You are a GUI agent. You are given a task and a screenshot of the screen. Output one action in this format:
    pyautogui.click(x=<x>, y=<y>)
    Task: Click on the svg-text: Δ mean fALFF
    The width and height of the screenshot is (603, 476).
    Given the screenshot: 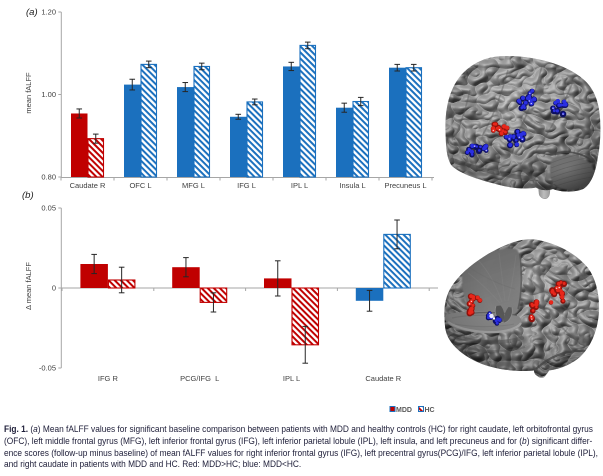 What is the action you would take?
    pyautogui.click(x=28, y=286)
    